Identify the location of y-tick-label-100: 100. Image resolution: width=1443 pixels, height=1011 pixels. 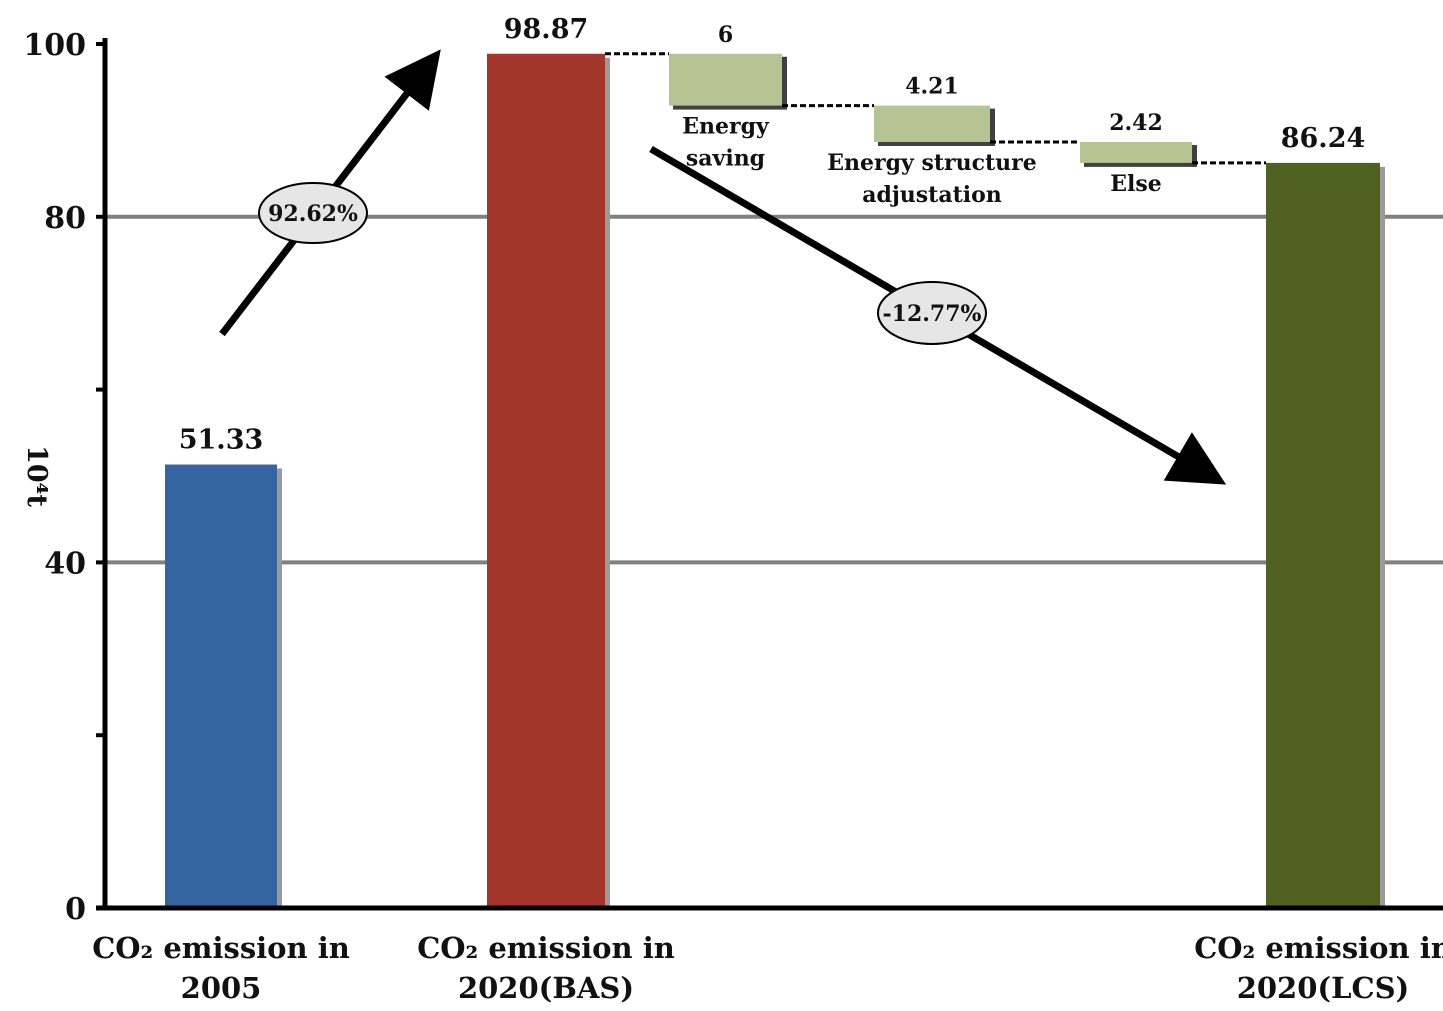
(54, 45).